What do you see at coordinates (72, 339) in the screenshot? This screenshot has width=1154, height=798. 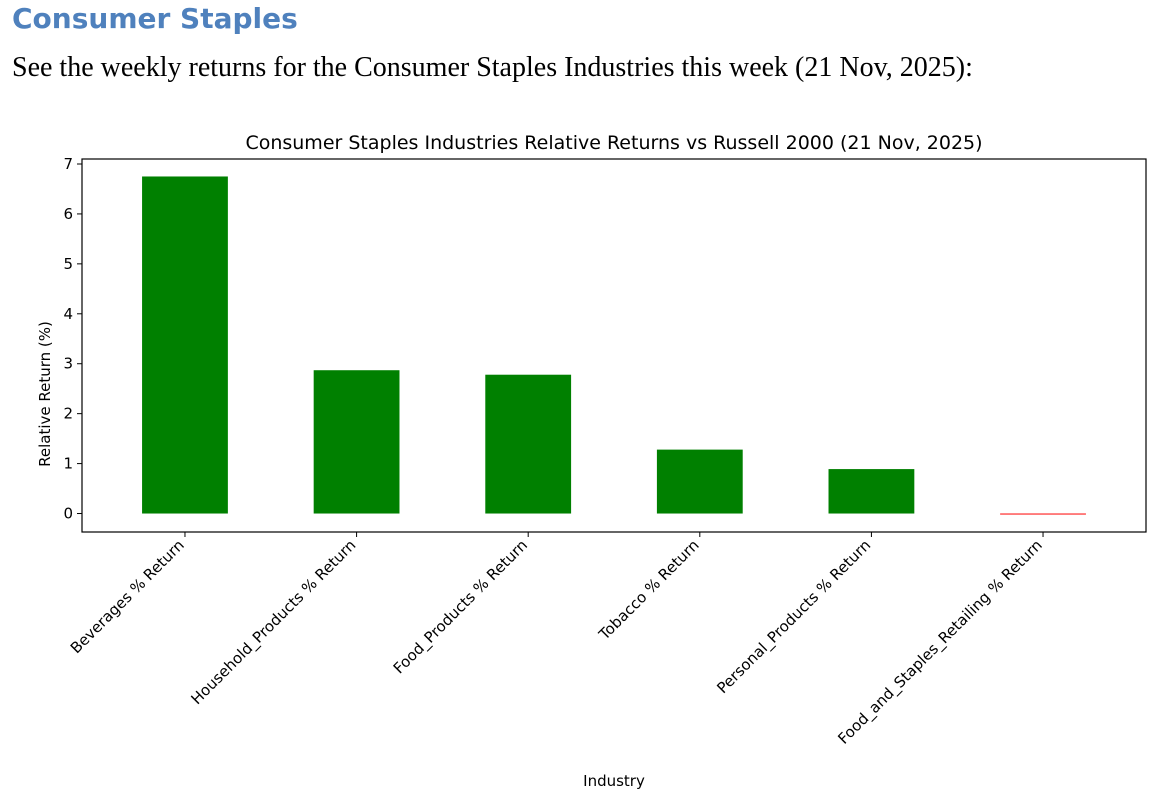 I see `y-axis-ticks: 0 1 2 3 4 5 6 7` at bounding box center [72, 339].